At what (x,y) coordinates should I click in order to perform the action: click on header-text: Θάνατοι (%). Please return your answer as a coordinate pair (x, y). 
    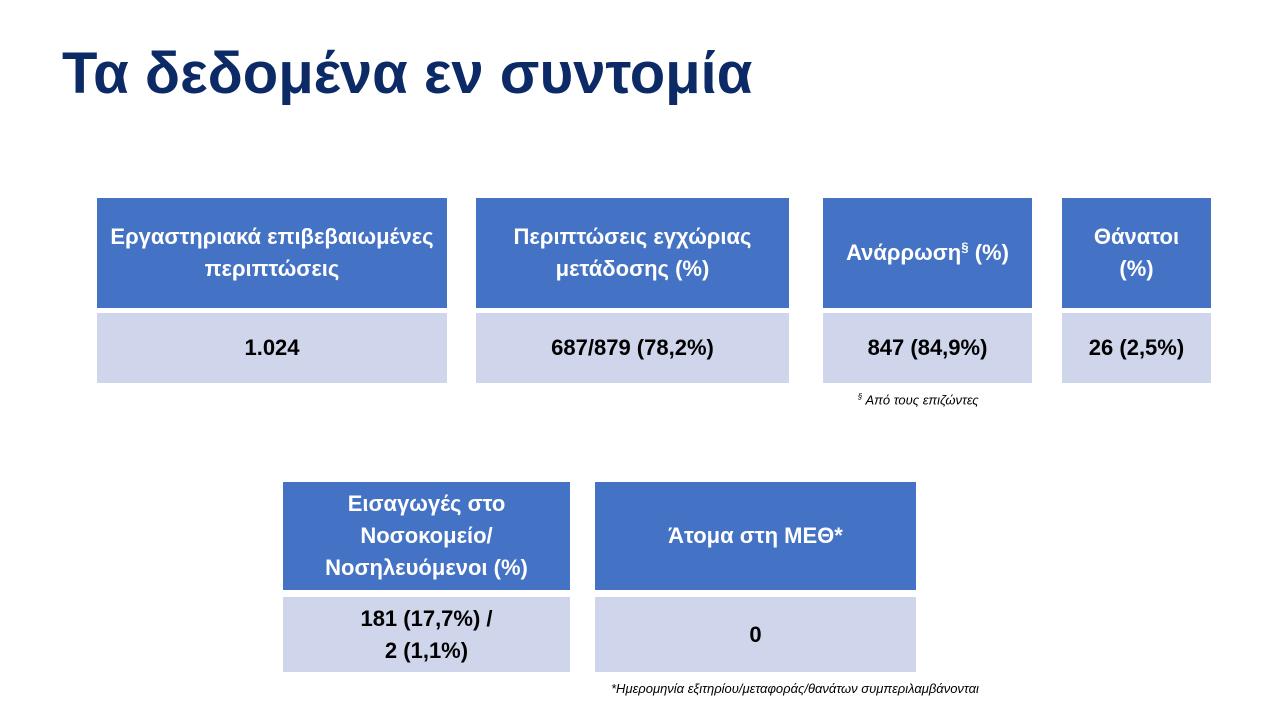
    Looking at the image, I should click on (1136, 252).